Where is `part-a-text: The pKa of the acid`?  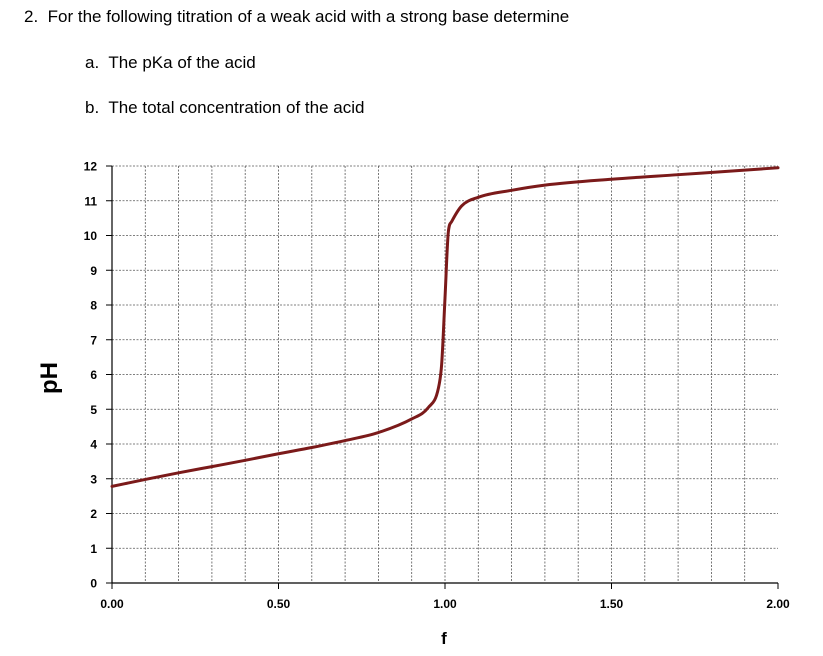
part-a-text: The pKa of the acid is located at coordinates (182, 62).